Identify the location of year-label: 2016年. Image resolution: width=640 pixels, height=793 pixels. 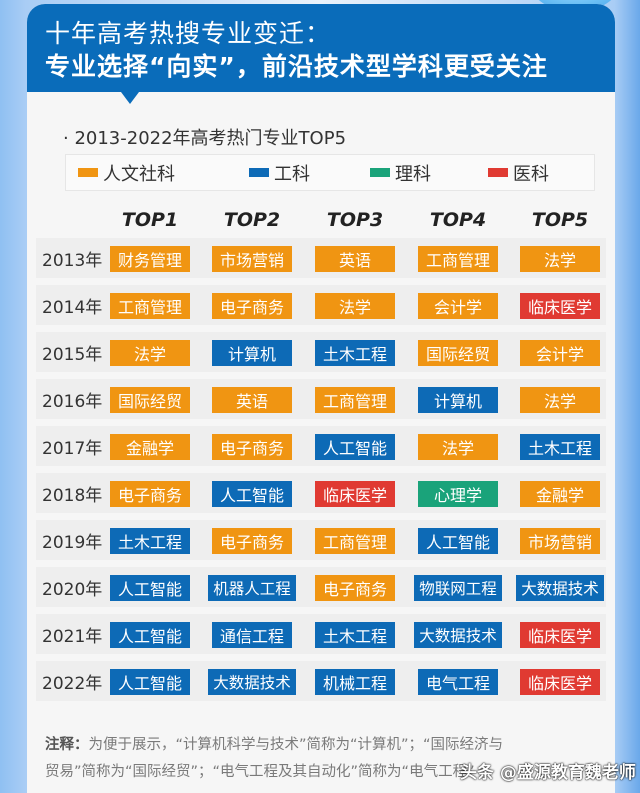
(72, 402).